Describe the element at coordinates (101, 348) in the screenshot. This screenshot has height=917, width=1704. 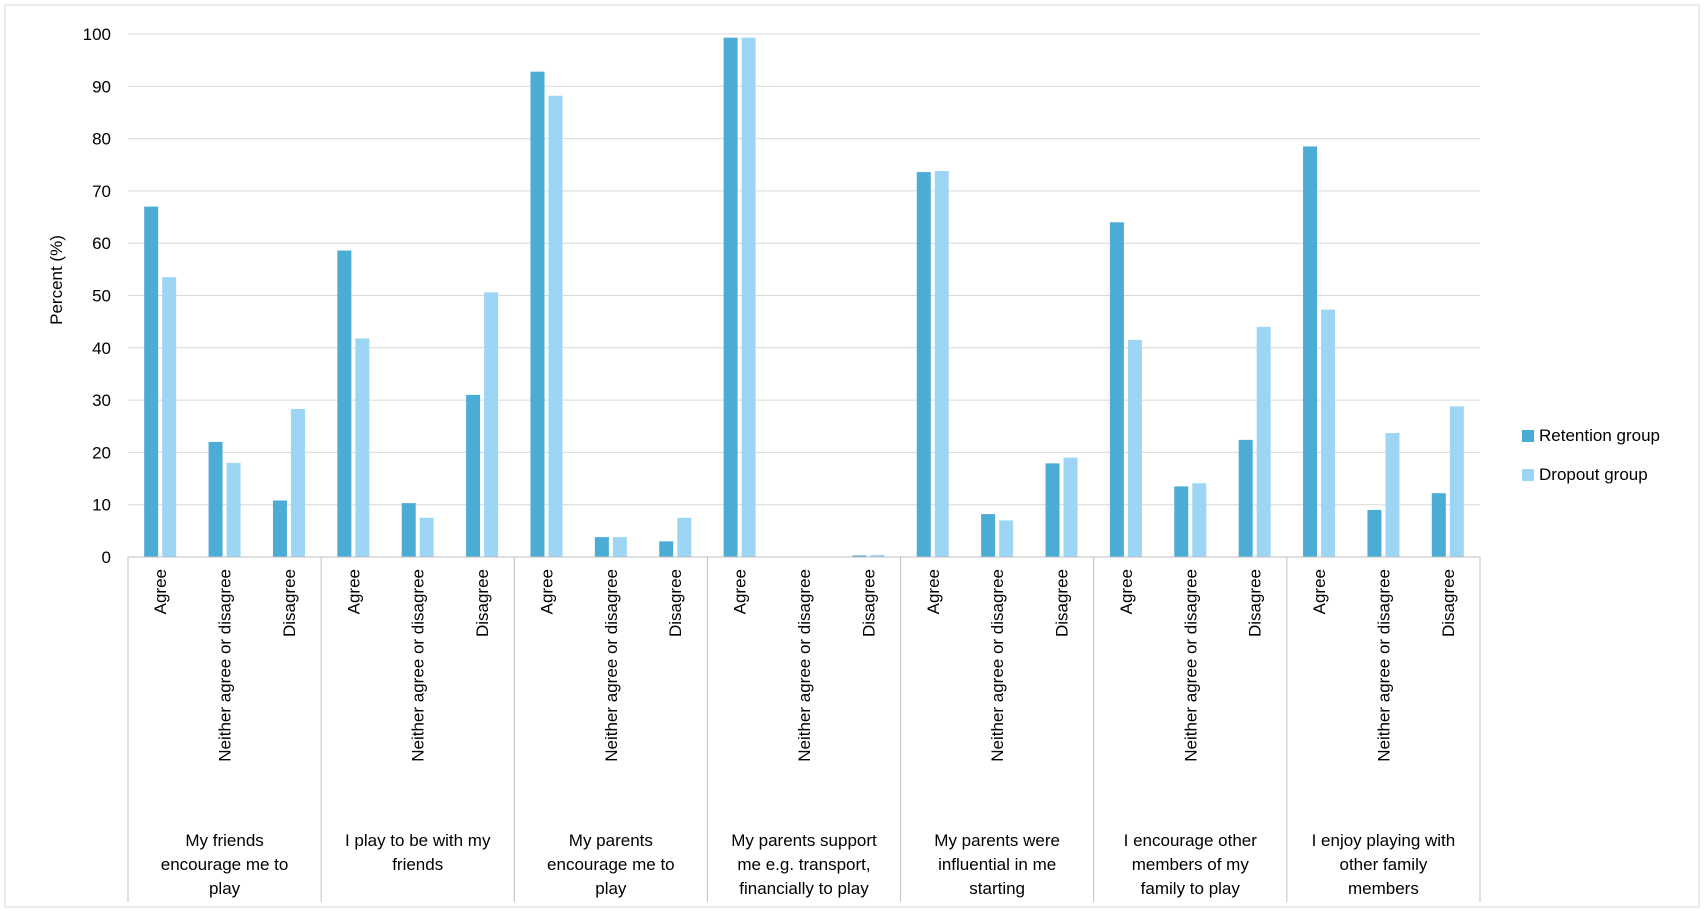
I see `y-tick-label: 40` at that location.